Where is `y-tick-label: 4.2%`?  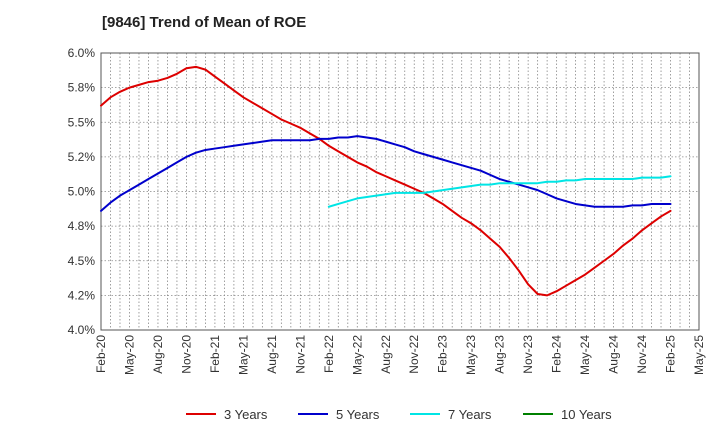
y-tick-label: 4.2% is located at coordinates (82, 295).